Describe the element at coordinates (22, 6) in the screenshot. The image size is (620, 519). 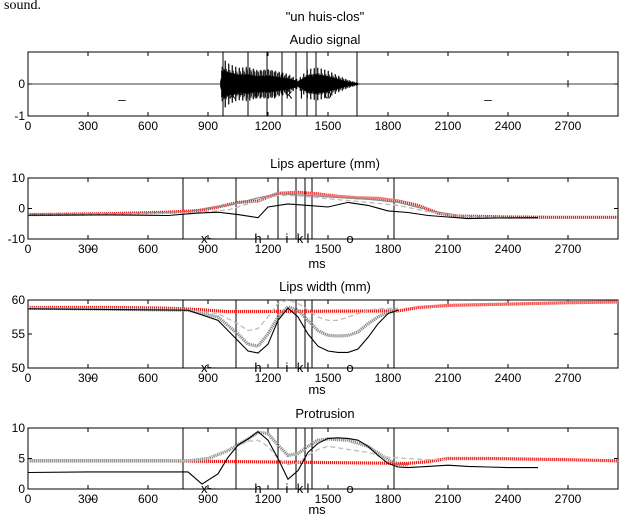
I see `sentence-fragment: sound.` at that location.